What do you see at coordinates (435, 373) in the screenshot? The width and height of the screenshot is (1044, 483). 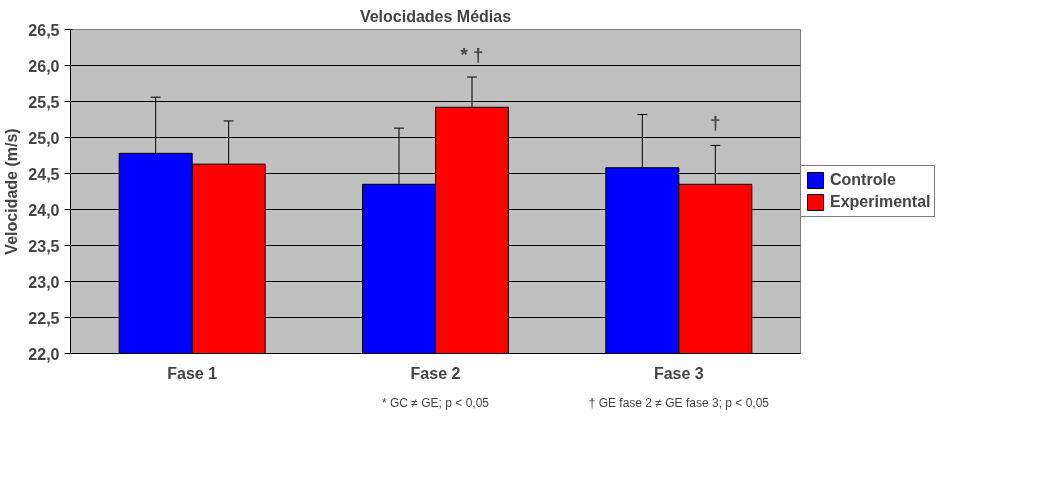 I see `x-tick-label: Fase 2` at bounding box center [435, 373].